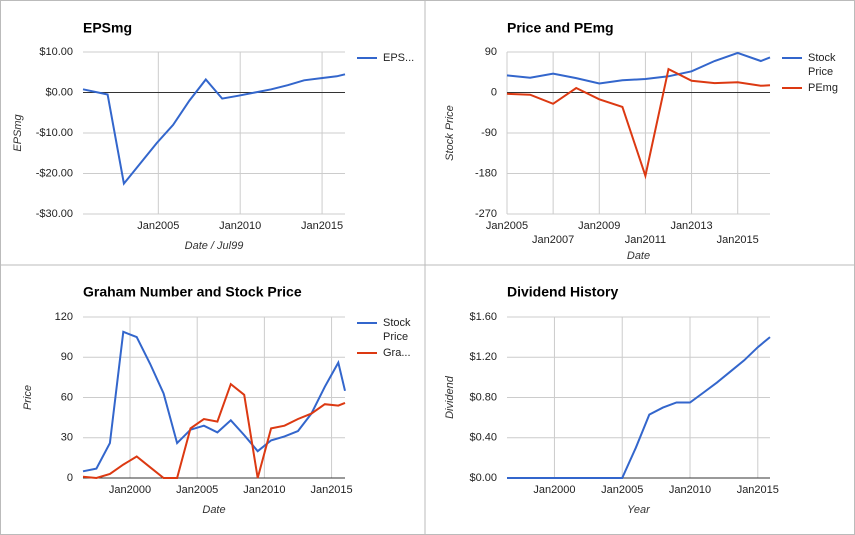 Image resolution: width=855 pixels, height=535 pixels. I want to click on y-tick-label: -$20.00, so click(54, 173).